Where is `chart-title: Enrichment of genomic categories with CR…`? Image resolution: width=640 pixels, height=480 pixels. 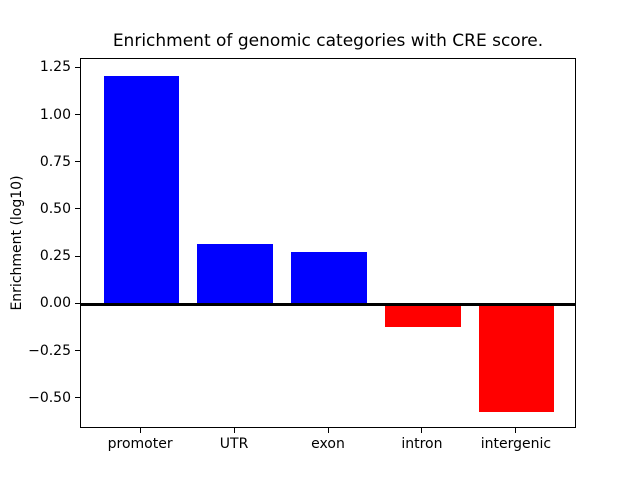 chart-title: Enrichment of genomic categories with CR… is located at coordinates (328, 41).